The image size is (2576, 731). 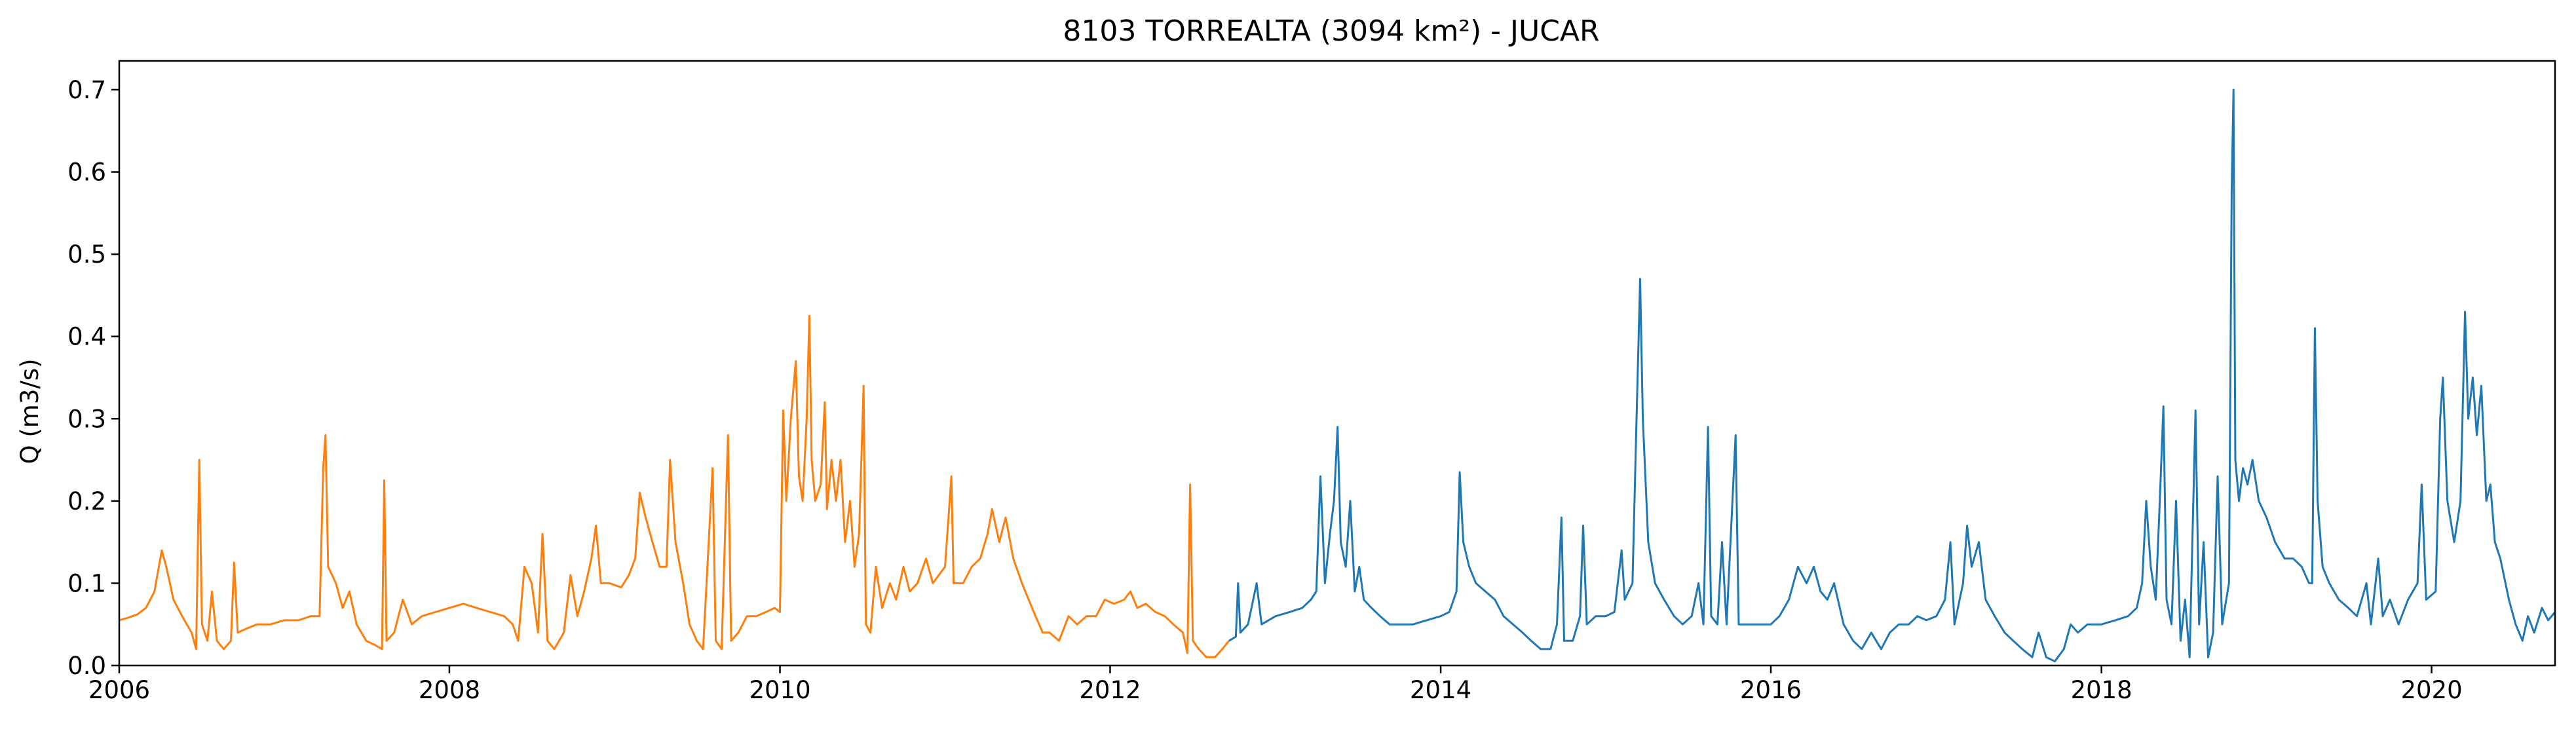 I want to click on y-tick-label: 0.4, so click(x=86, y=337).